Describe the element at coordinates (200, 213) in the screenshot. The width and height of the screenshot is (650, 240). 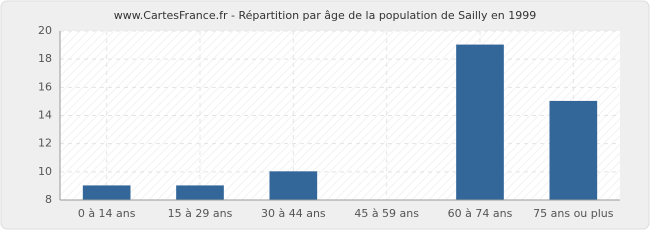
I see `x-tick-label: 15 à 29 ans` at that location.